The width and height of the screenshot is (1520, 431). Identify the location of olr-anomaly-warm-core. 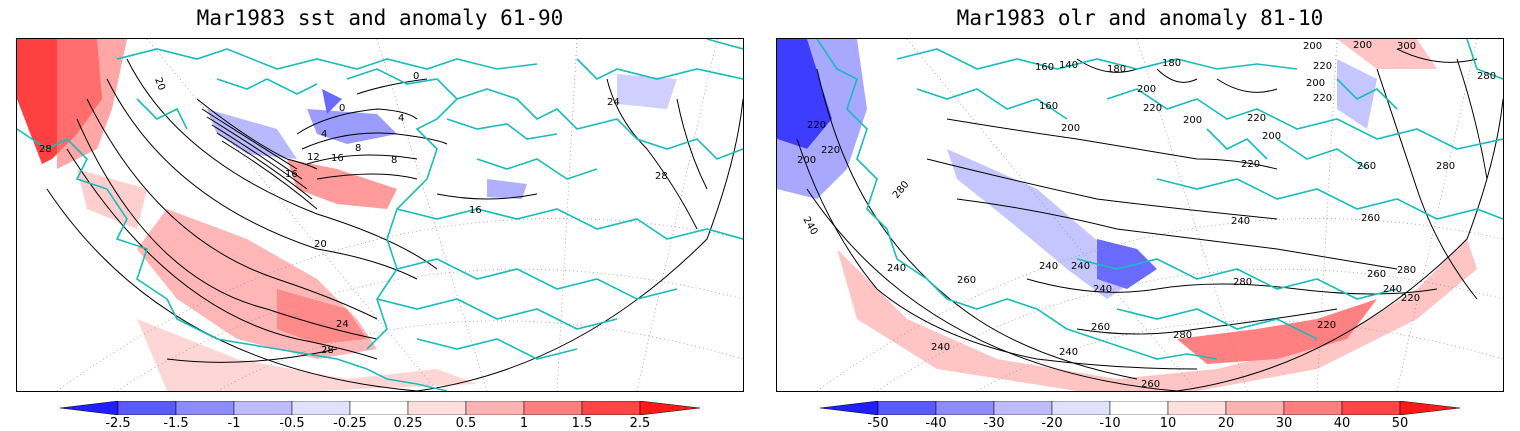
(1277, 331).